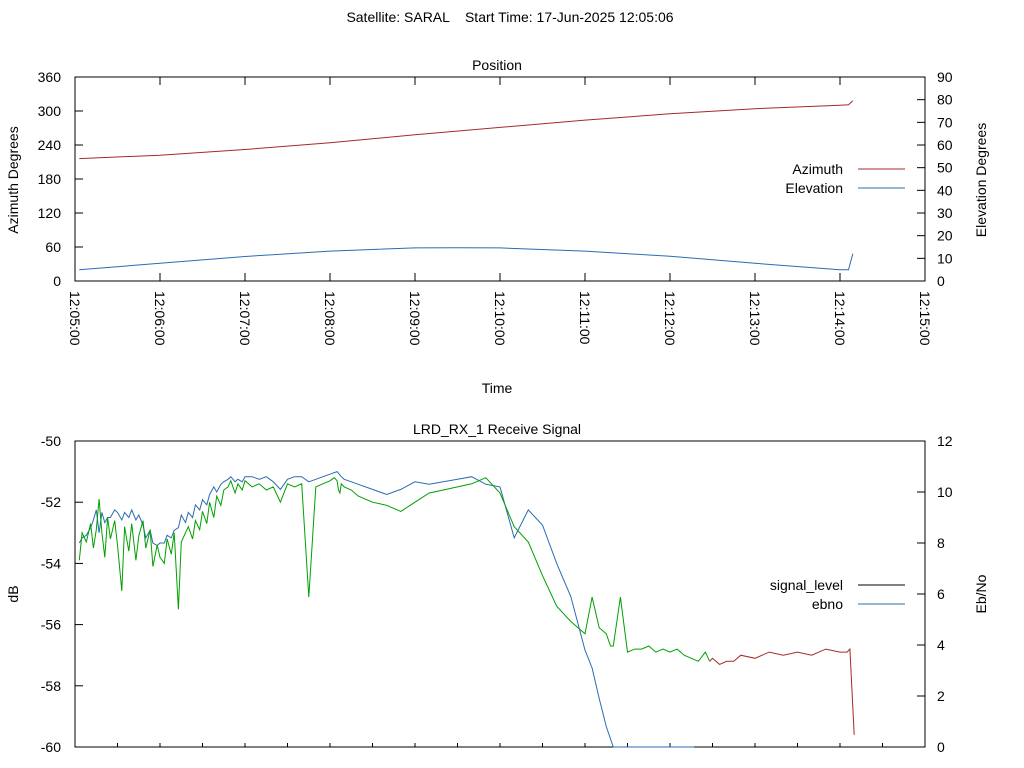 The width and height of the screenshot is (1024, 768). I want to click on time-axis-label: Time, so click(497, 388).